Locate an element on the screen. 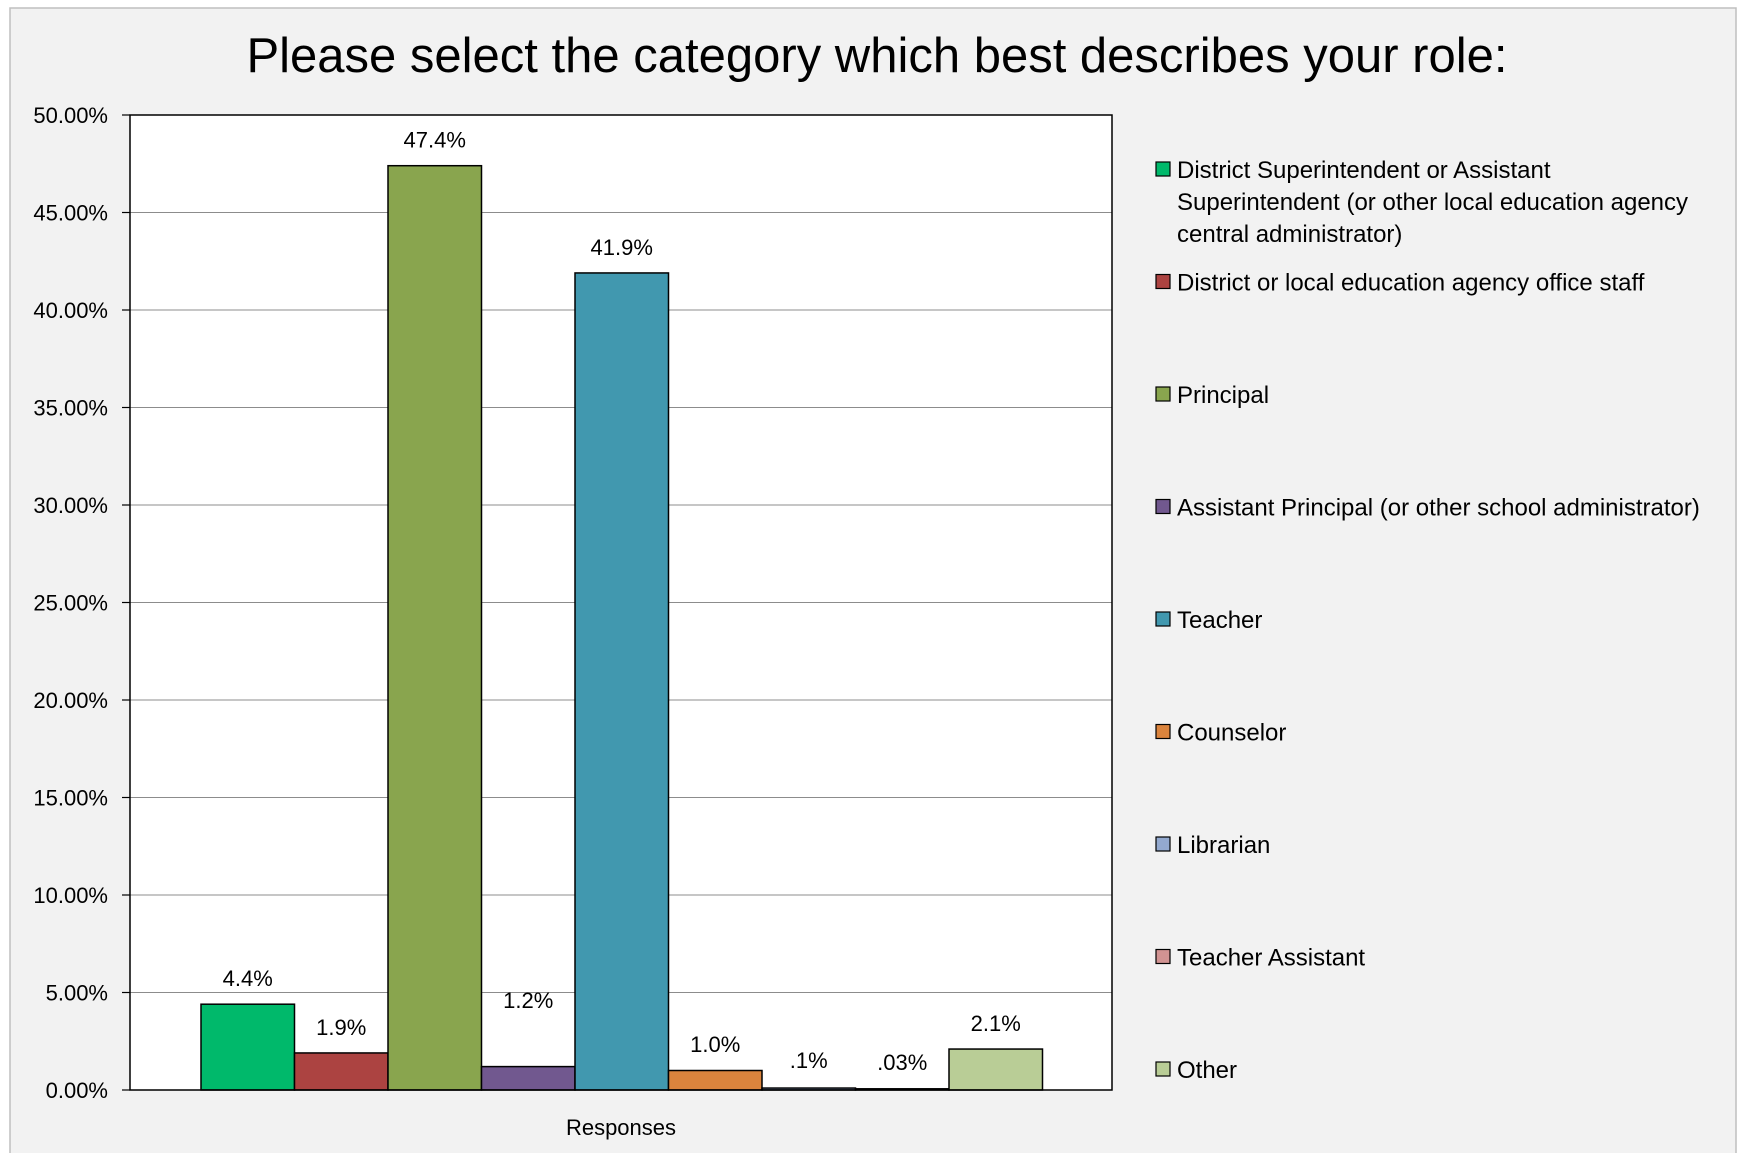 This screenshot has width=1744, height=1153. data-label: 1.9% is located at coordinates (341, 1027).